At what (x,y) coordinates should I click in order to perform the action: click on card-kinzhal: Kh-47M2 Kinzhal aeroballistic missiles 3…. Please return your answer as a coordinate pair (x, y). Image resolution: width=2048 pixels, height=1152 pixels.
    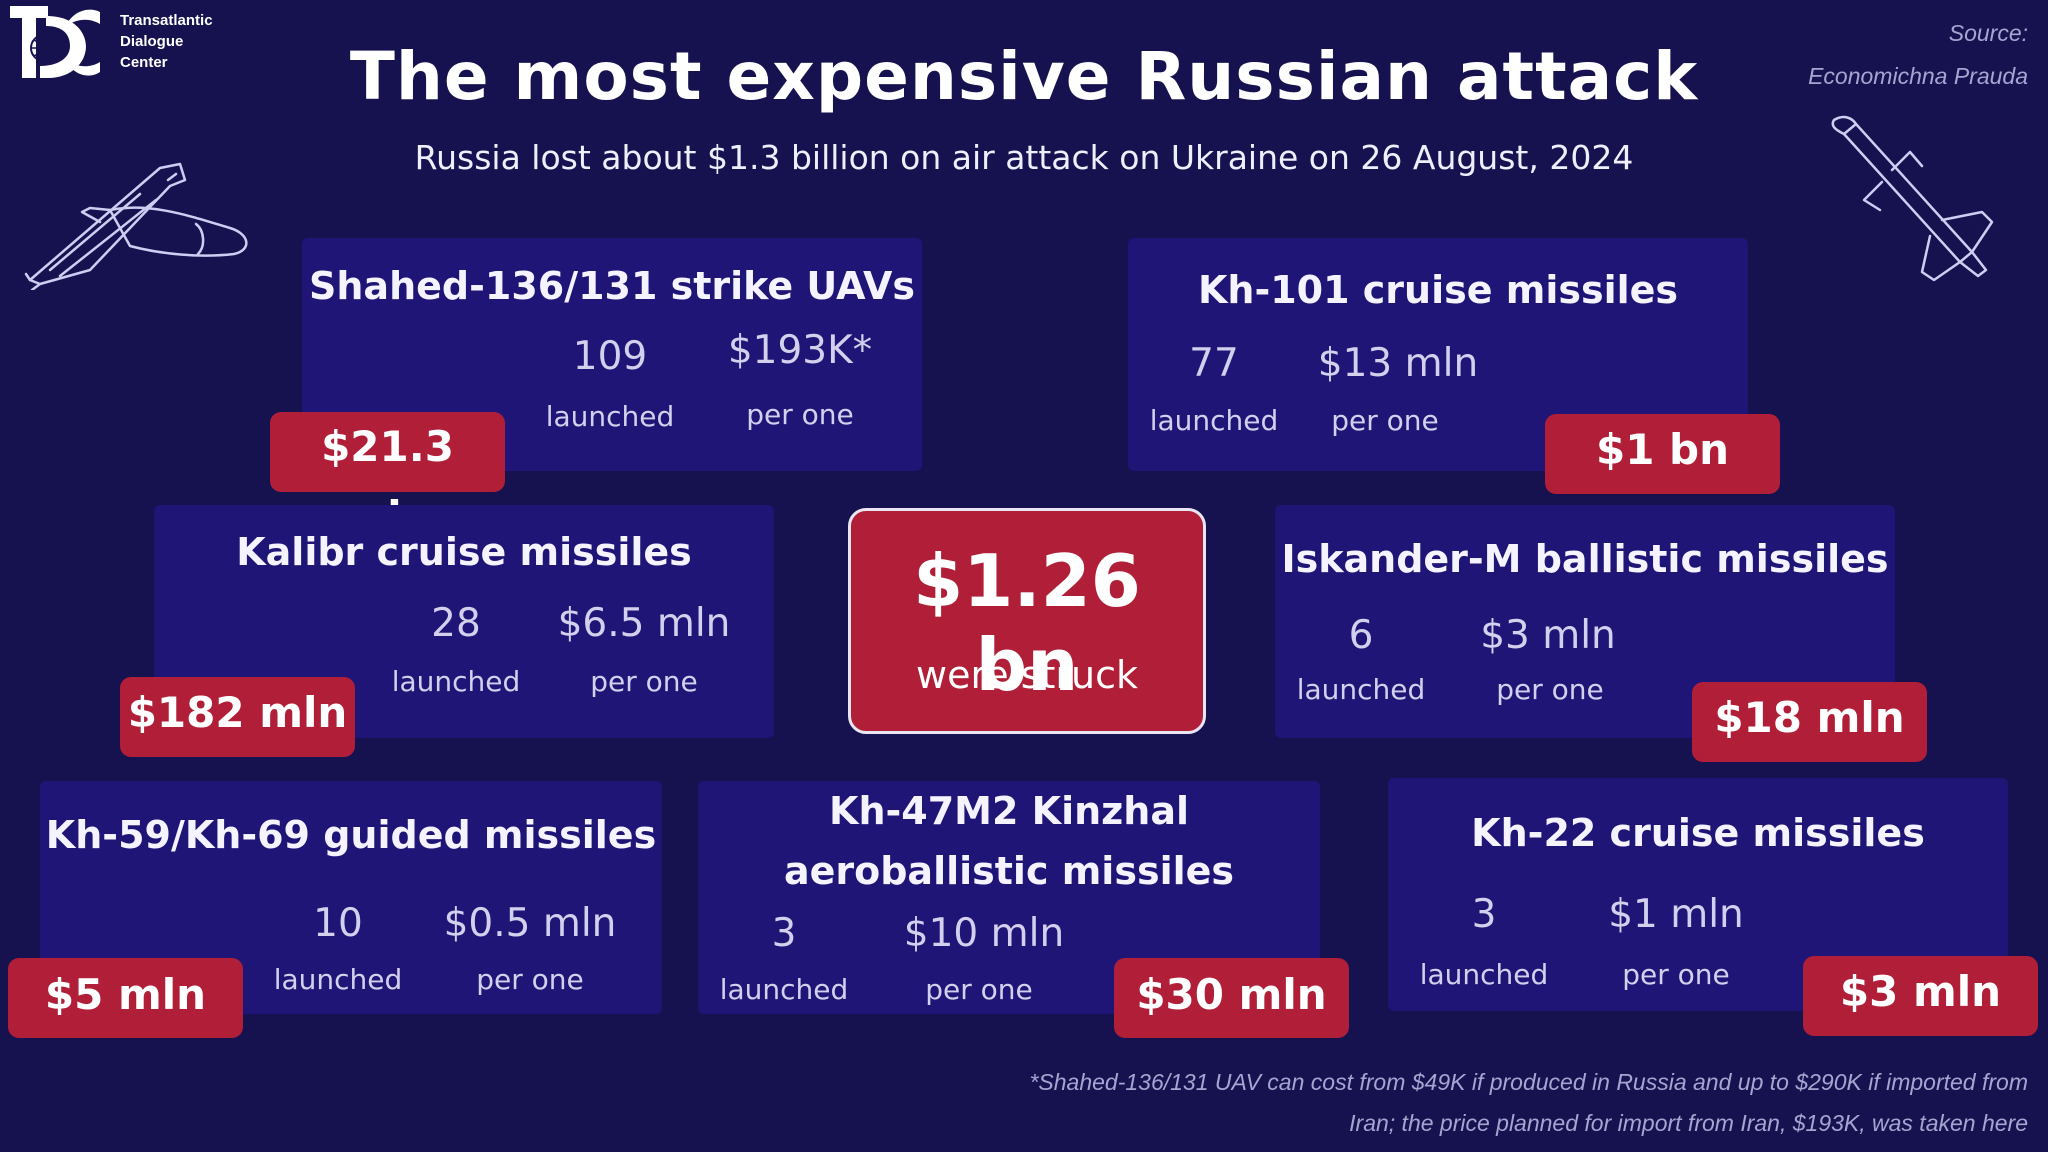
    Looking at the image, I should click on (1009, 897).